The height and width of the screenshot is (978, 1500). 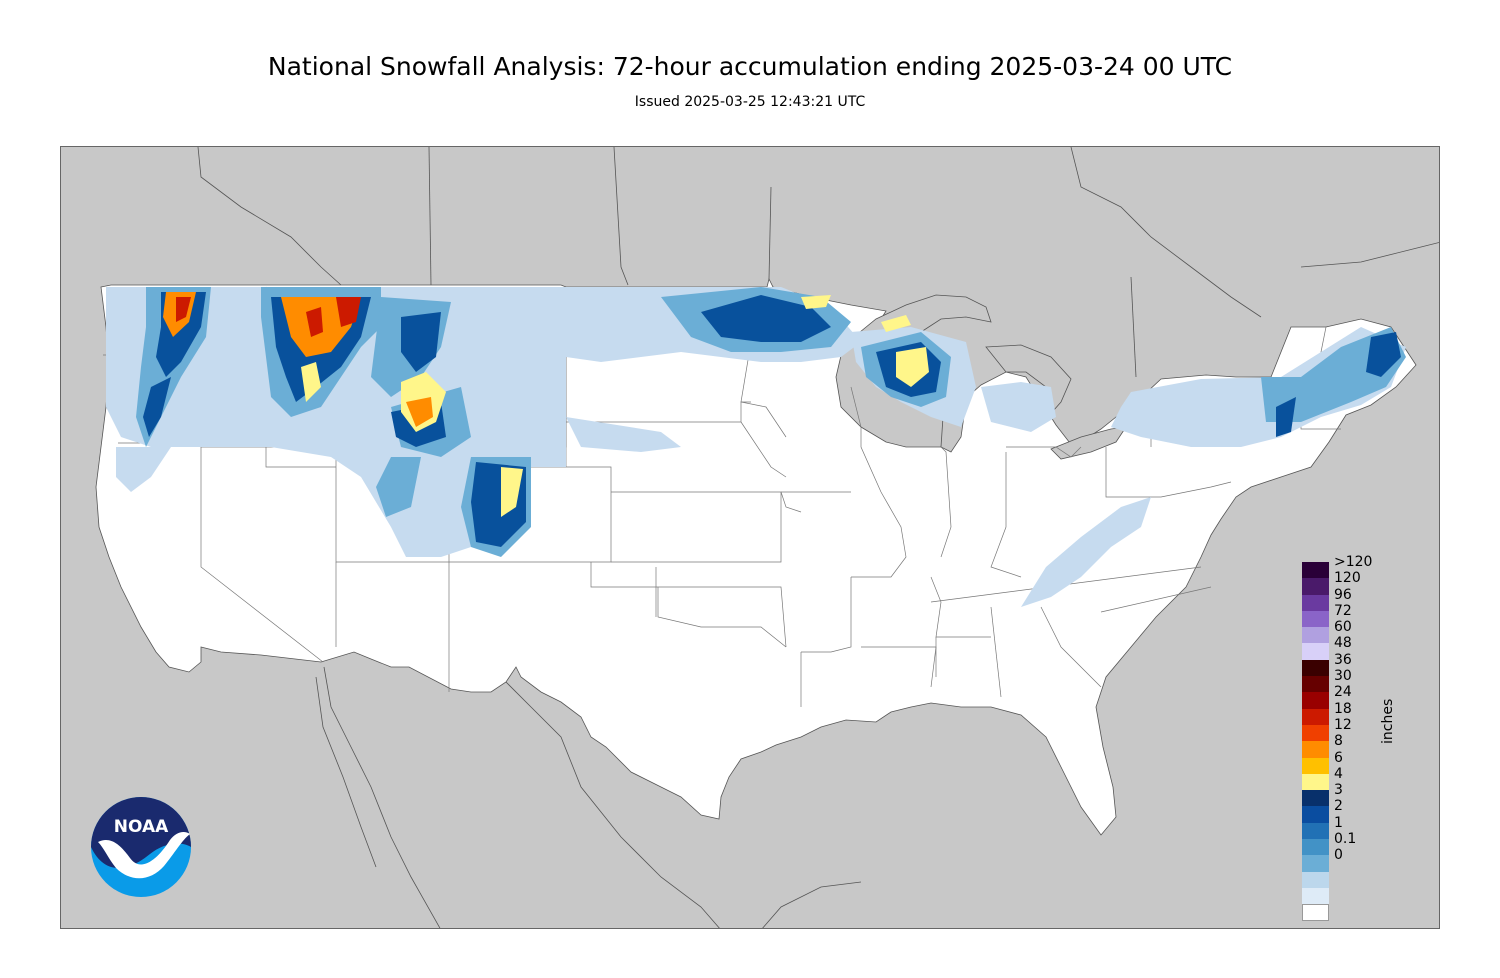 I want to click on legend-label: 0, so click(x=1338, y=855).